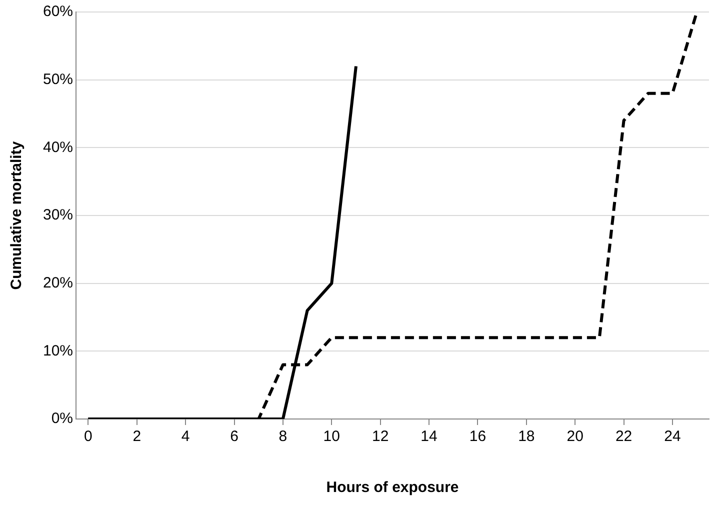 The width and height of the screenshot is (711, 505). What do you see at coordinates (392, 487) in the screenshot?
I see `x-axis-title: Hours of exposure` at bounding box center [392, 487].